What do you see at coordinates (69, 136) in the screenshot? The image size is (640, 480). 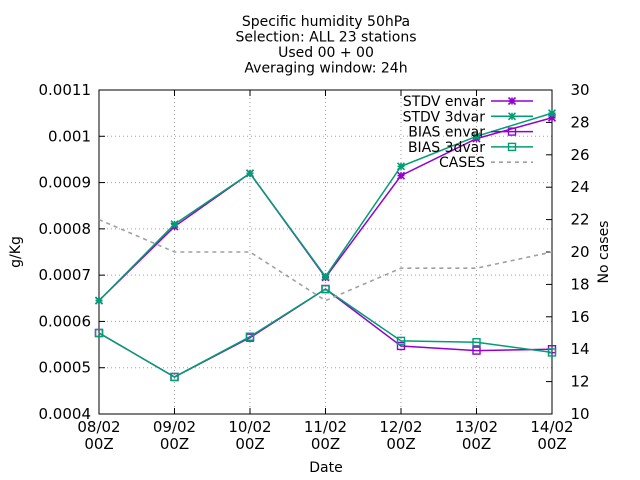 I see `y-tick-label: 0.001` at bounding box center [69, 136].